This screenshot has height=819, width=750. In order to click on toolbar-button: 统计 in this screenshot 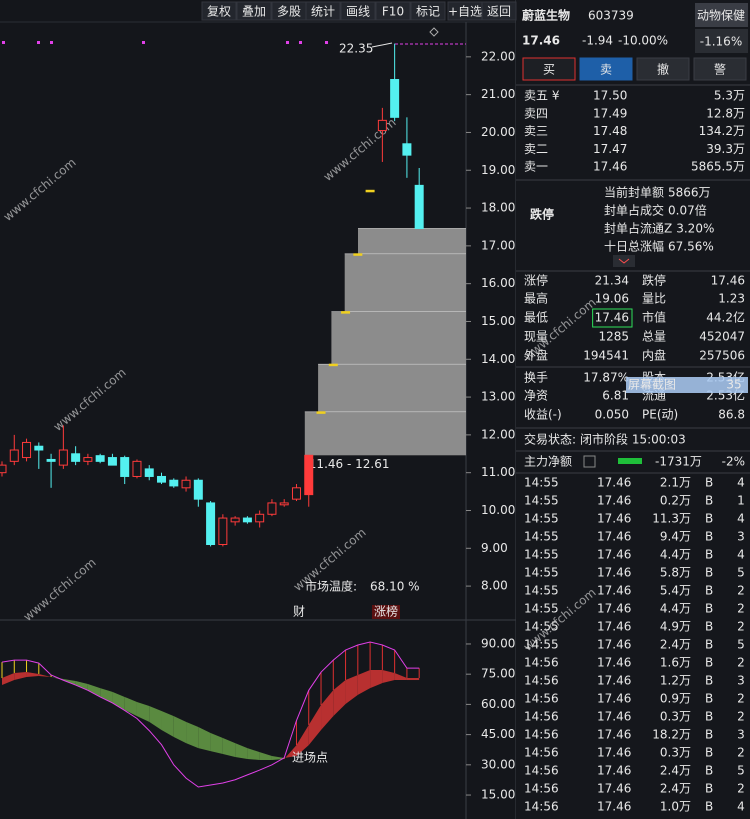, I will do `click(323, 12)`.